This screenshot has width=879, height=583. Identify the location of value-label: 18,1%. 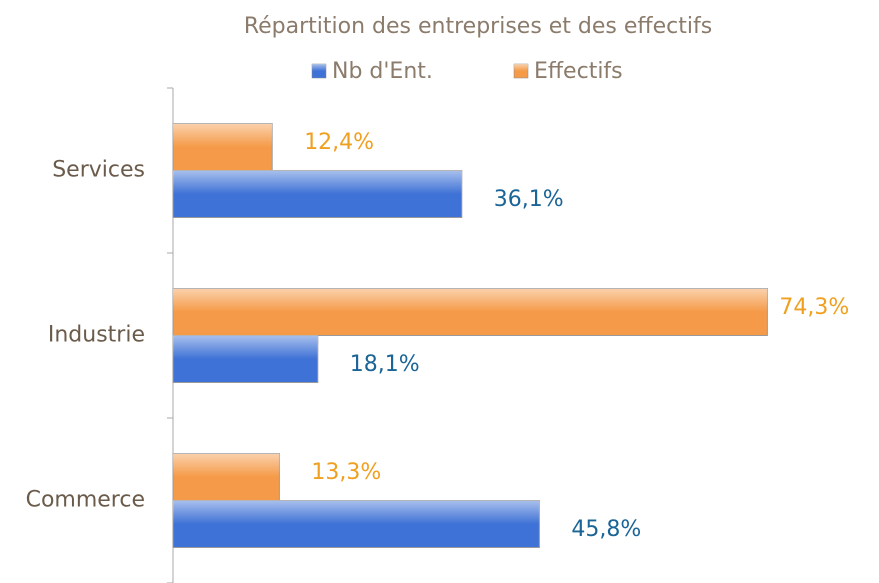
(385, 364).